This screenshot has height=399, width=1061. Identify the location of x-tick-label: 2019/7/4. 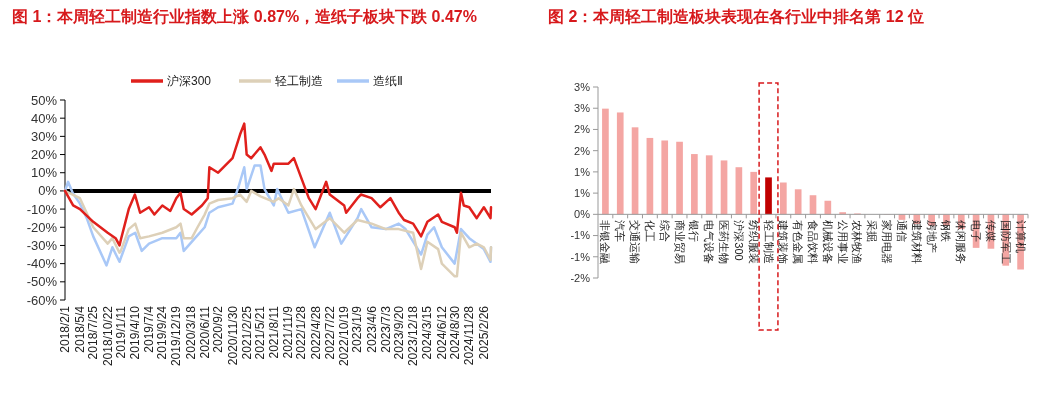
(149, 329).